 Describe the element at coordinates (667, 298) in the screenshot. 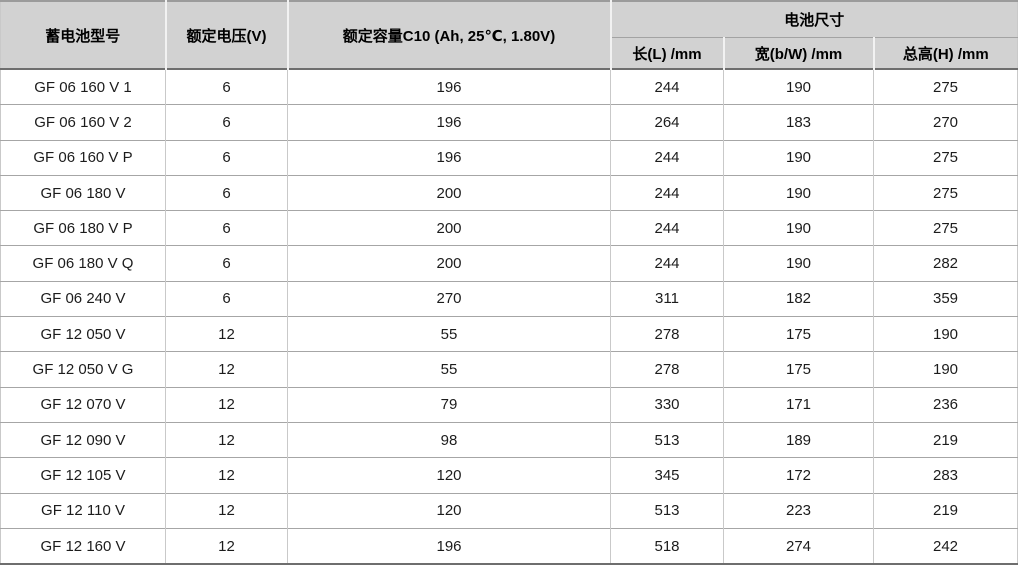

I see `length-cell: 311` at that location.